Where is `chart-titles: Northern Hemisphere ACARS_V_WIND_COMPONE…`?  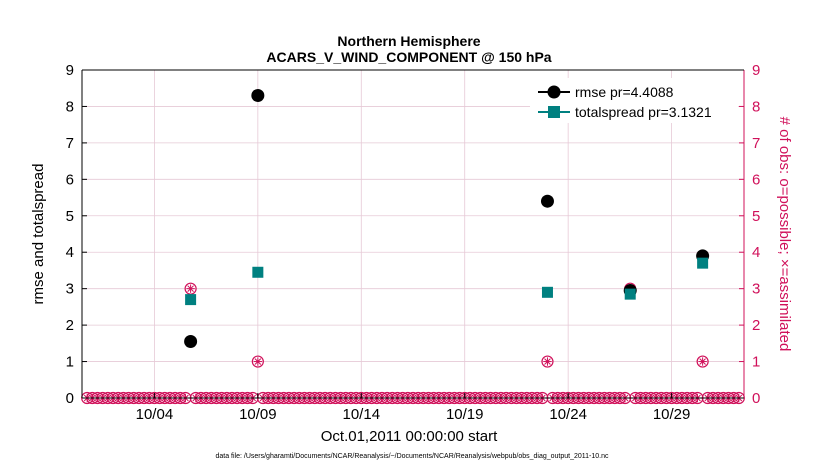
chart-titles: Northern Hemisphere ACARS_V_WIND_COMPONE… is located at coordinates (408, 49).